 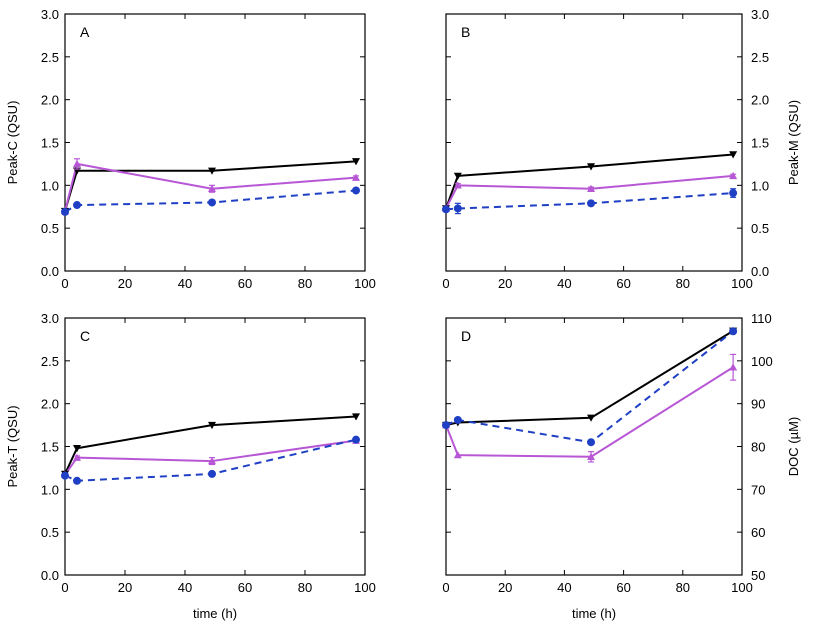 What do you see at coordinates (85, 336) in the screenshot?
I see `panel-letter: C` at bounding box center [85, 336].